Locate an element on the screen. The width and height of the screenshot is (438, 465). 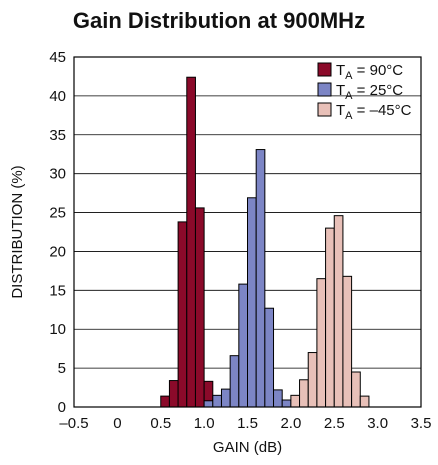
y-tick-labels: 0 5 10 15 20 25 30 35 40 45 is located at coordinates (57, 232).